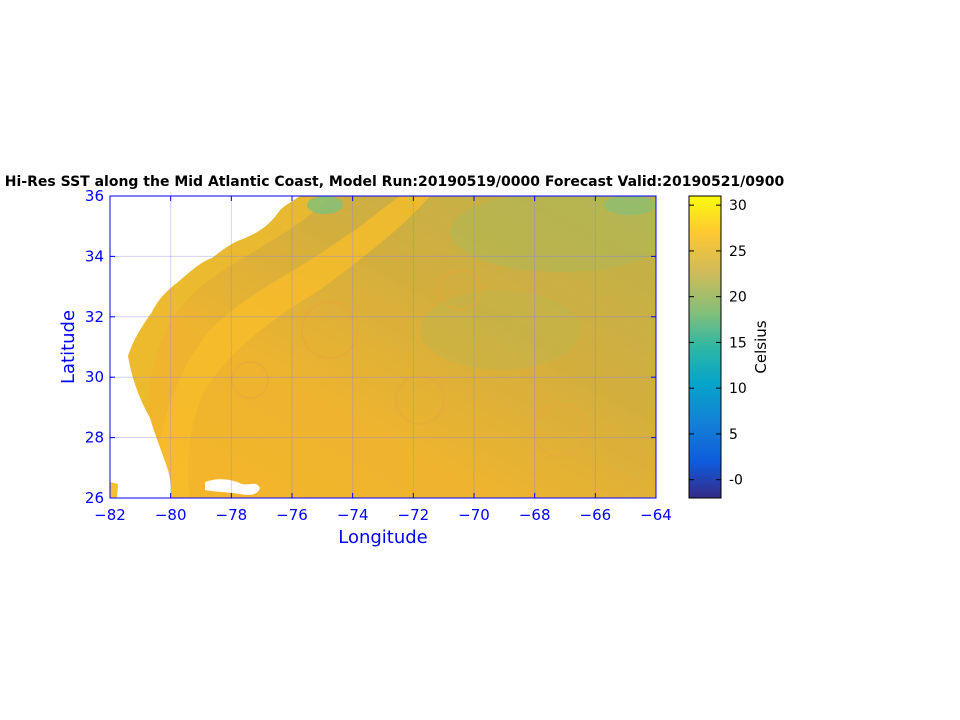  What do you see at coordinates (596, 515) in the screenshot?
I see `x-tick-label: −66` at bounding box center [596, 515].